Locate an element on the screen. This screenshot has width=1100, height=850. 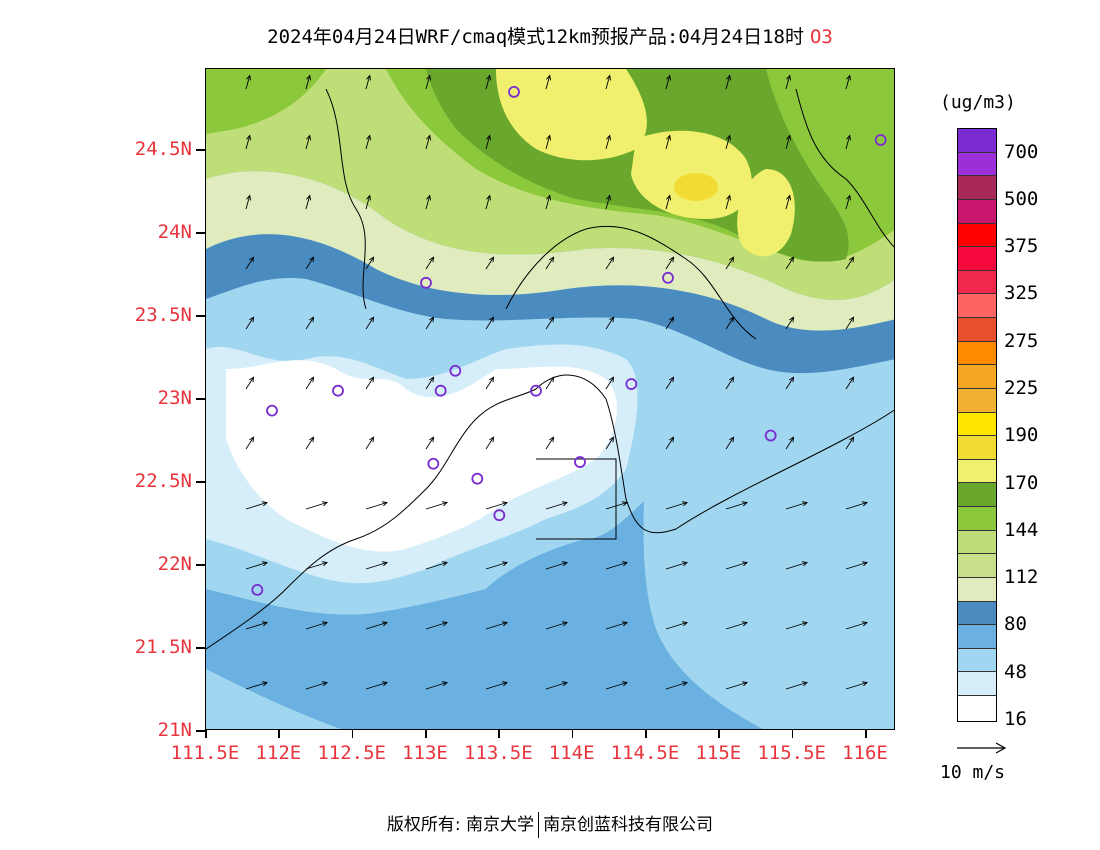
wind-reference-arrow is located at coordinates (982, 748).